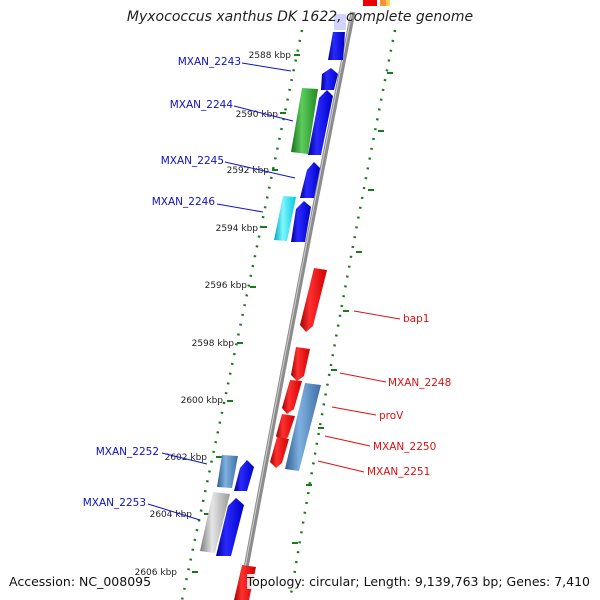  Describe the element at coordinates (257, 115) in the screenshot. I see `tick-label: 2590 kbp` at that location.